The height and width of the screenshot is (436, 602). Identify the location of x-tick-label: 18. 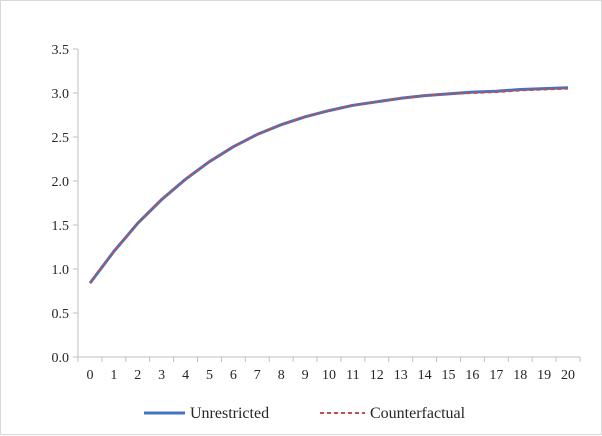
(520, 375).